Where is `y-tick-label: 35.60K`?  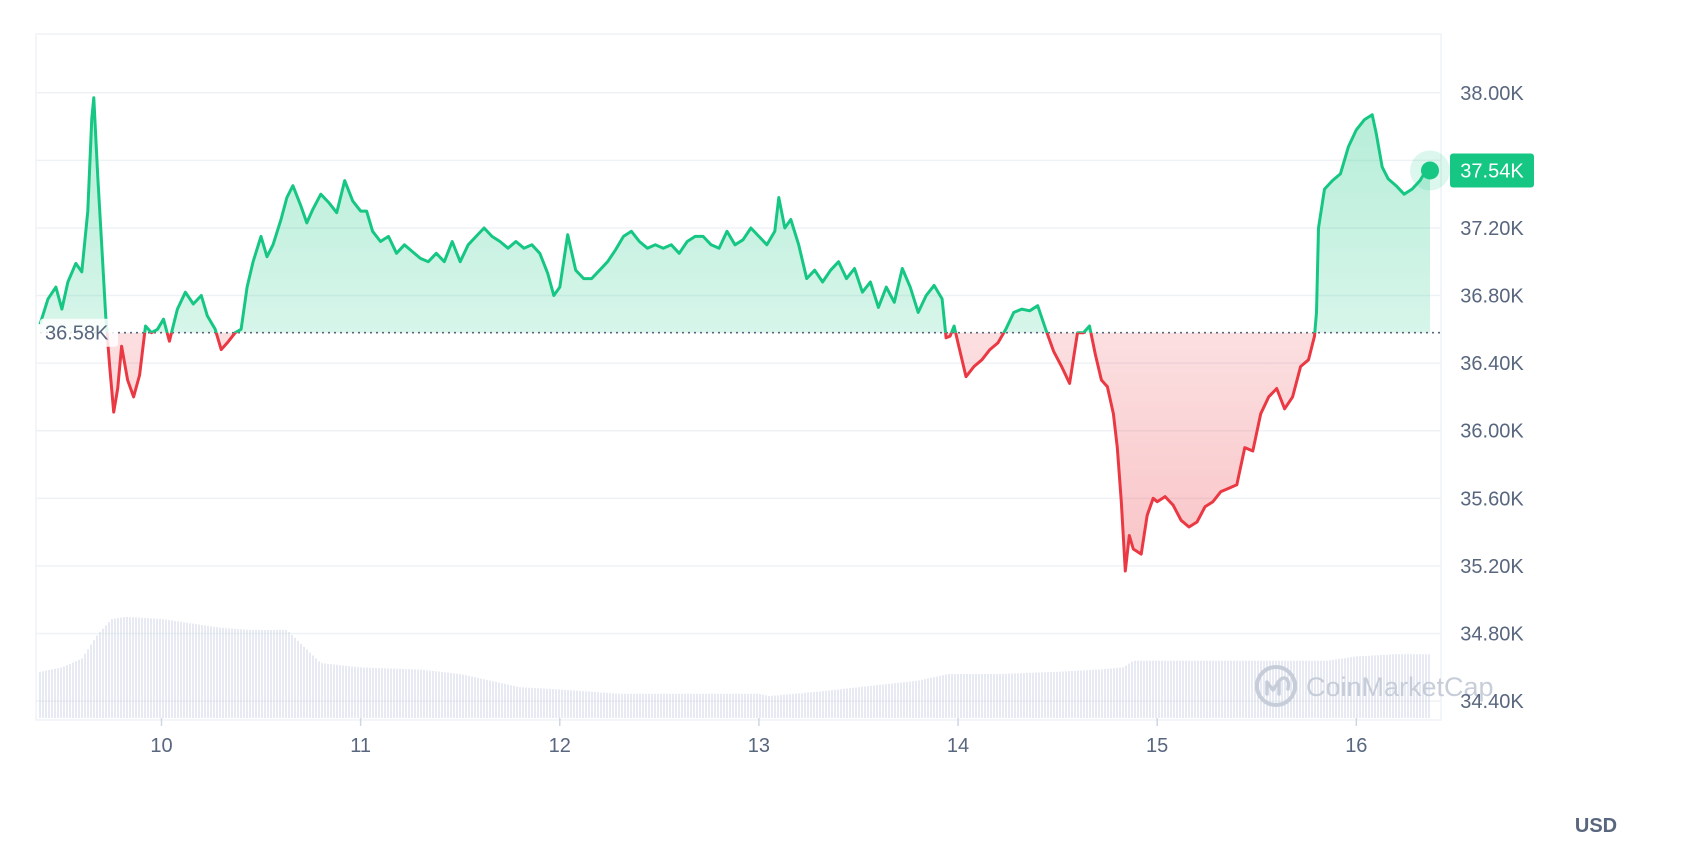
y-tick-label: 35.60K is located at coordinates (1492, 499).